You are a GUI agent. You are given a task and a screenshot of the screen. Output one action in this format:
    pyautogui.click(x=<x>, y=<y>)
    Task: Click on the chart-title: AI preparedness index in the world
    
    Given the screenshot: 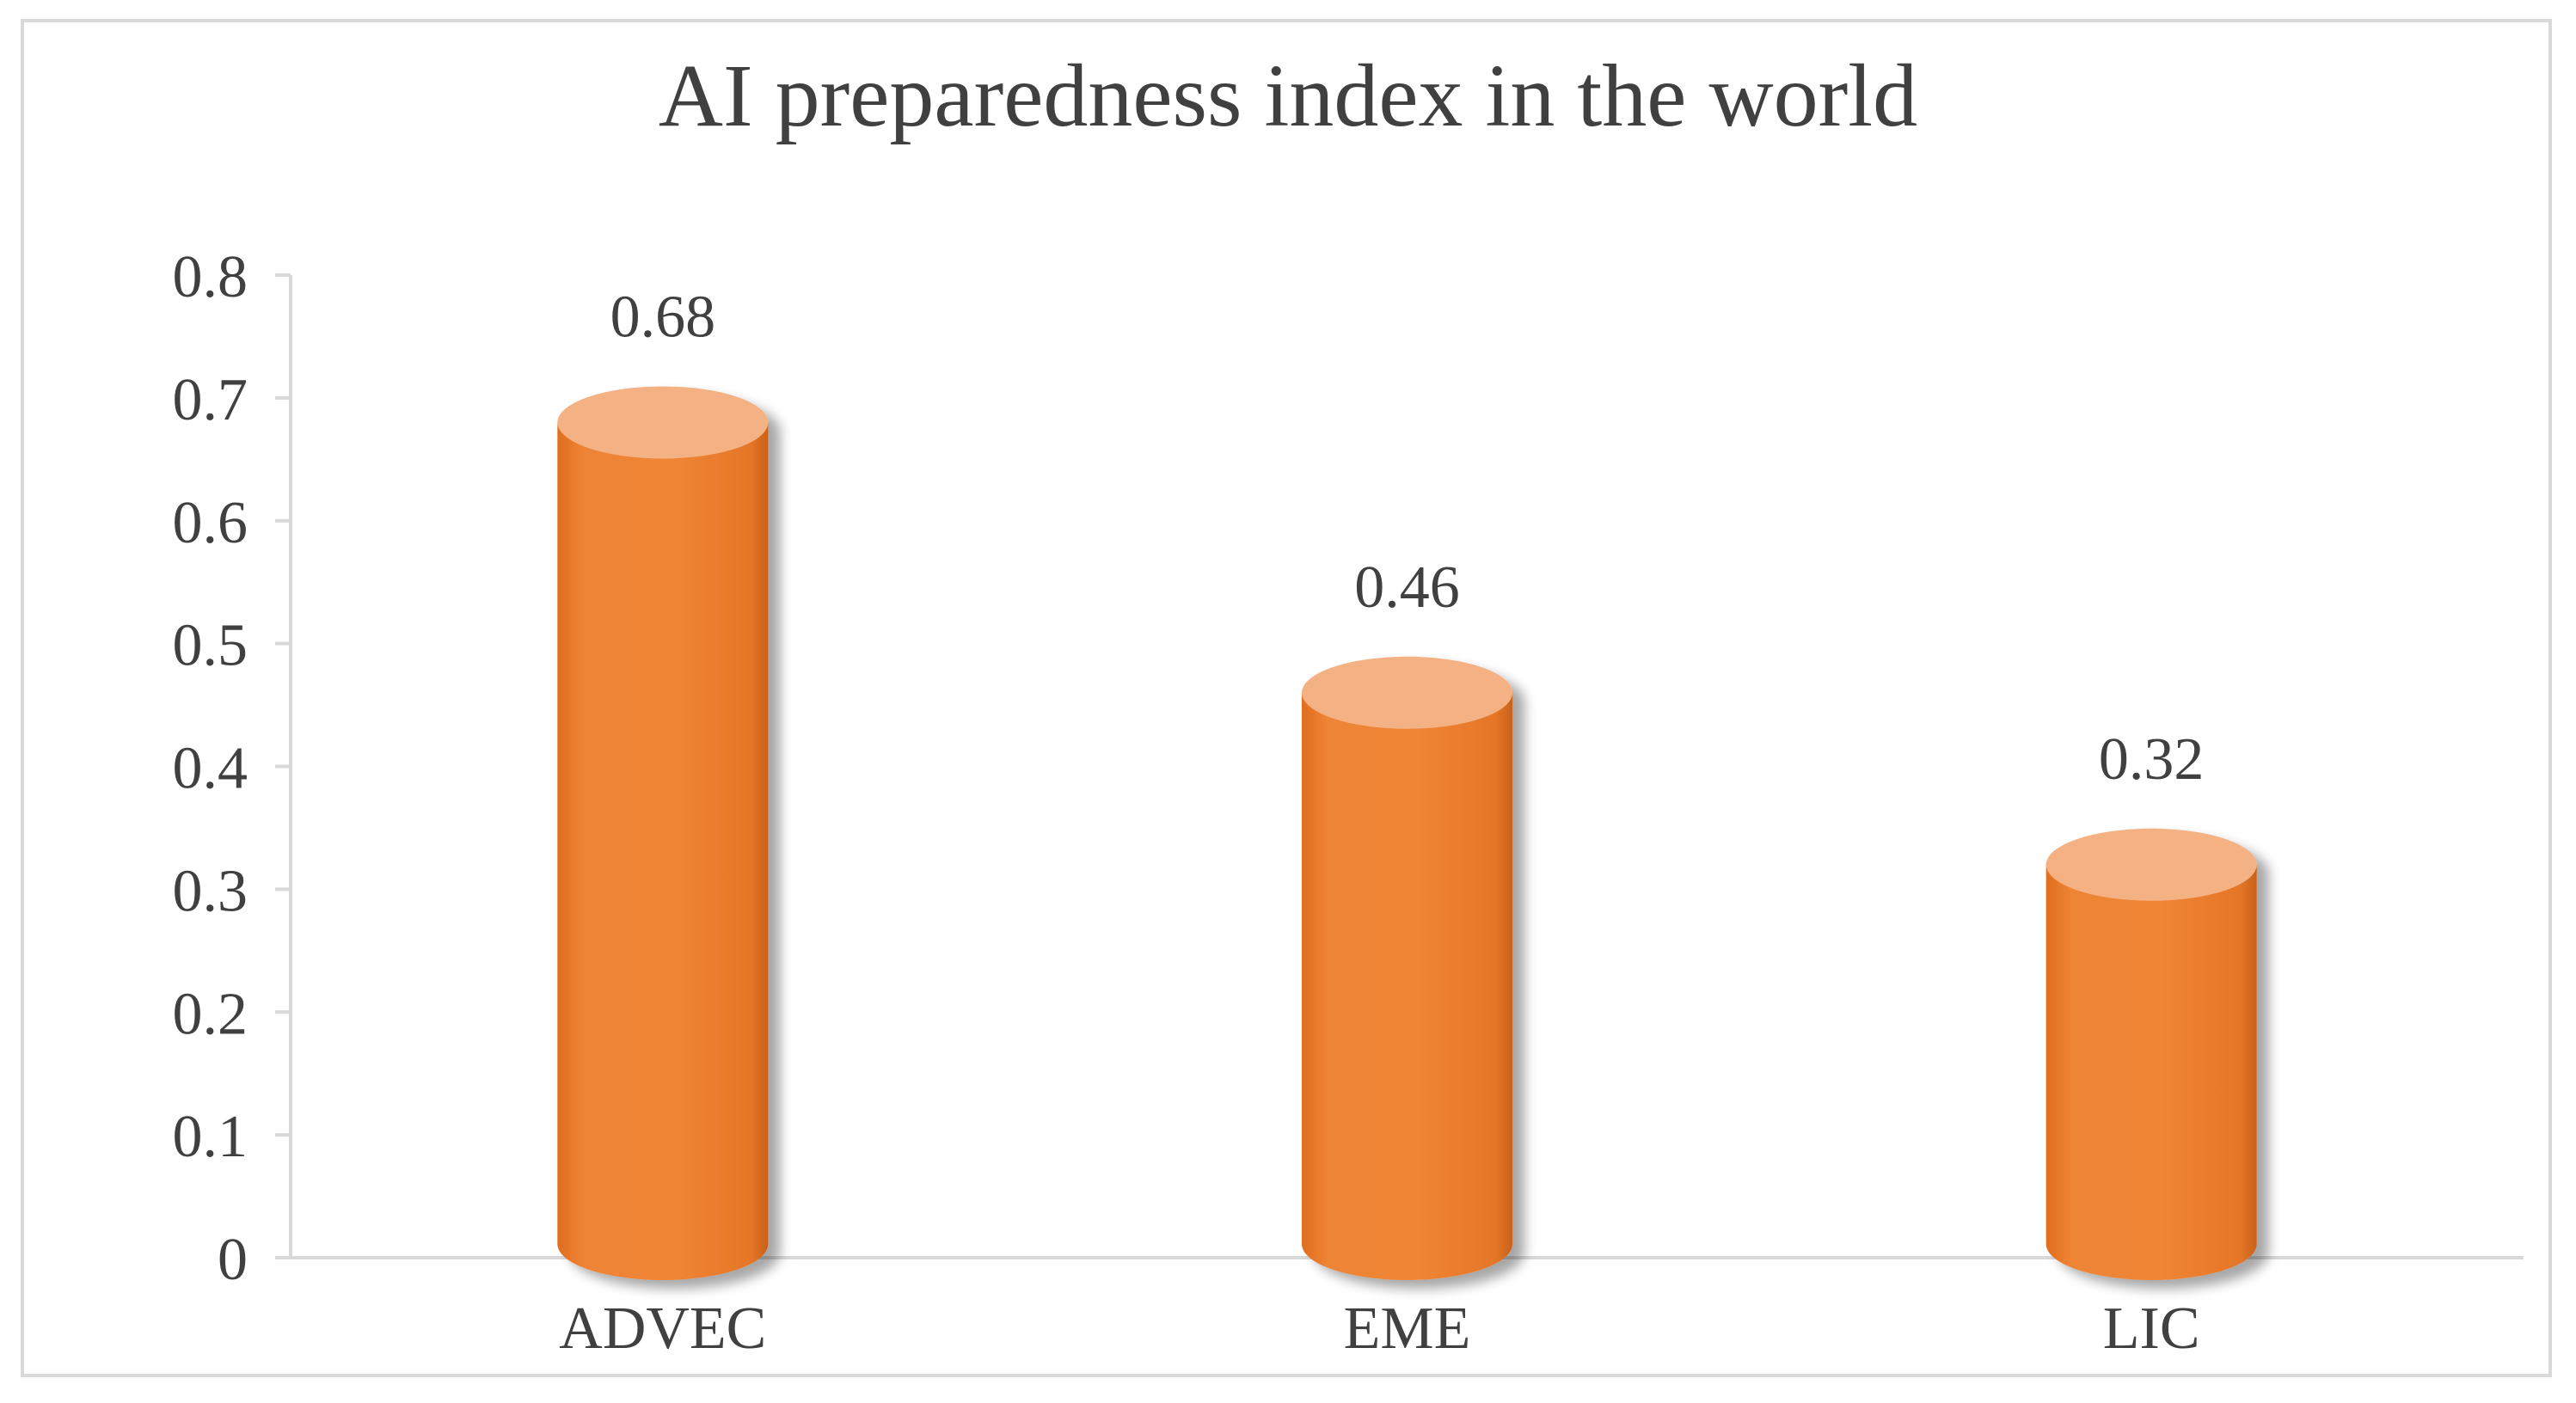 What is the action you would take?
    pyautogui.click(x=1288, y=95)
    